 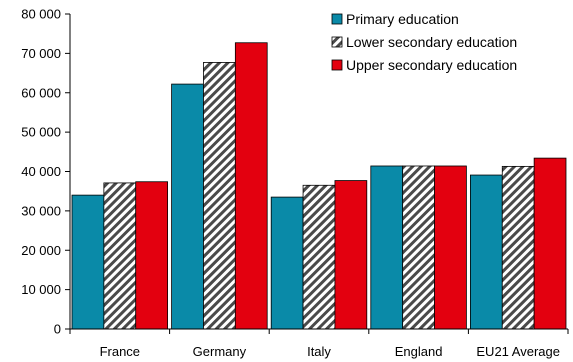 What do you see at coordinates (41, 171) in the screenshot?
I see `y-tick-label: 40 000` at bounding box center [41, 171].